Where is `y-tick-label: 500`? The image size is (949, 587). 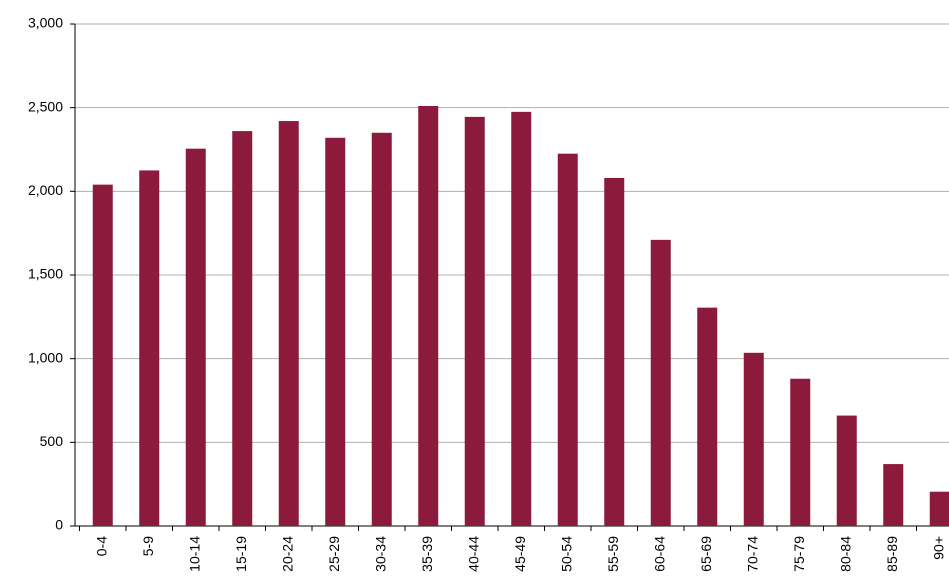 y-tick-label: 500 is located at coordinates (52, 441).